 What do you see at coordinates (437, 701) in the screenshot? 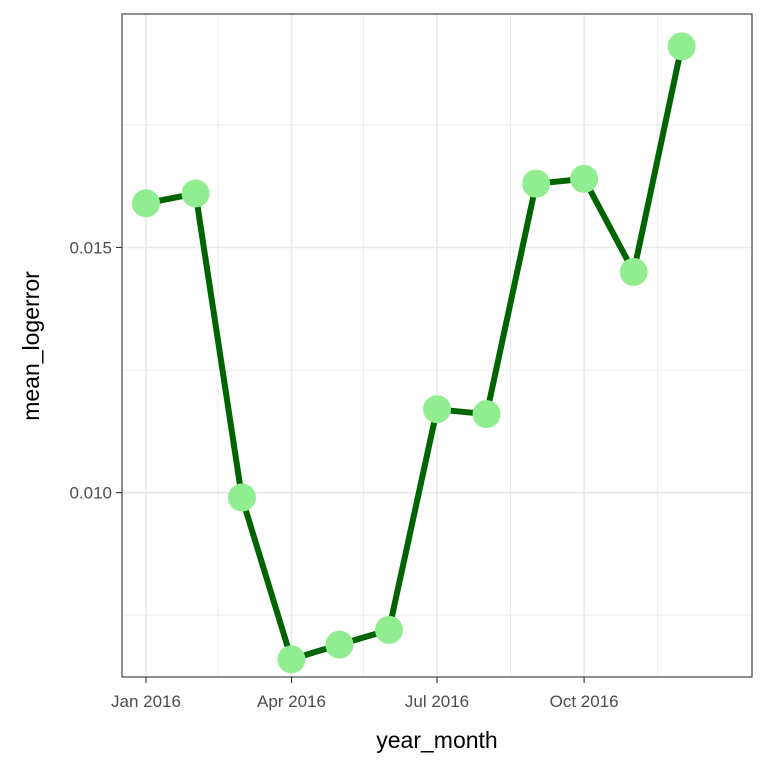
I see `x-tick-label: Jul 2016` at bounding box center [437, 701].